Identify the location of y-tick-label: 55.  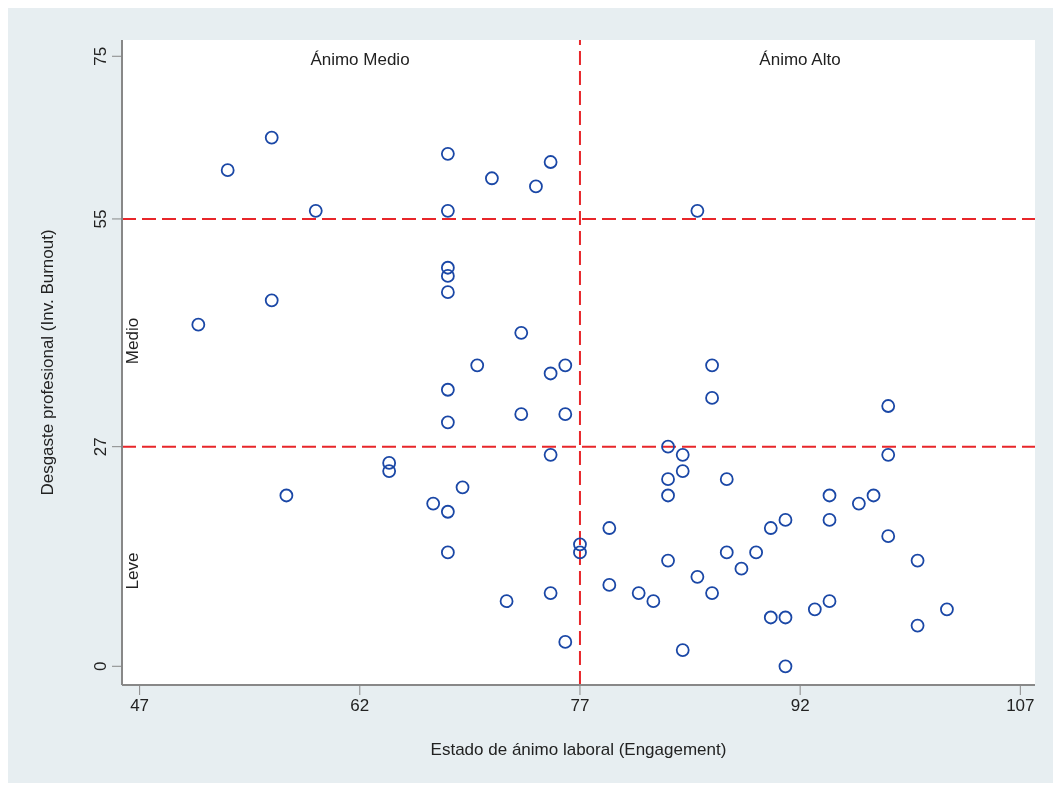
(100, 219).